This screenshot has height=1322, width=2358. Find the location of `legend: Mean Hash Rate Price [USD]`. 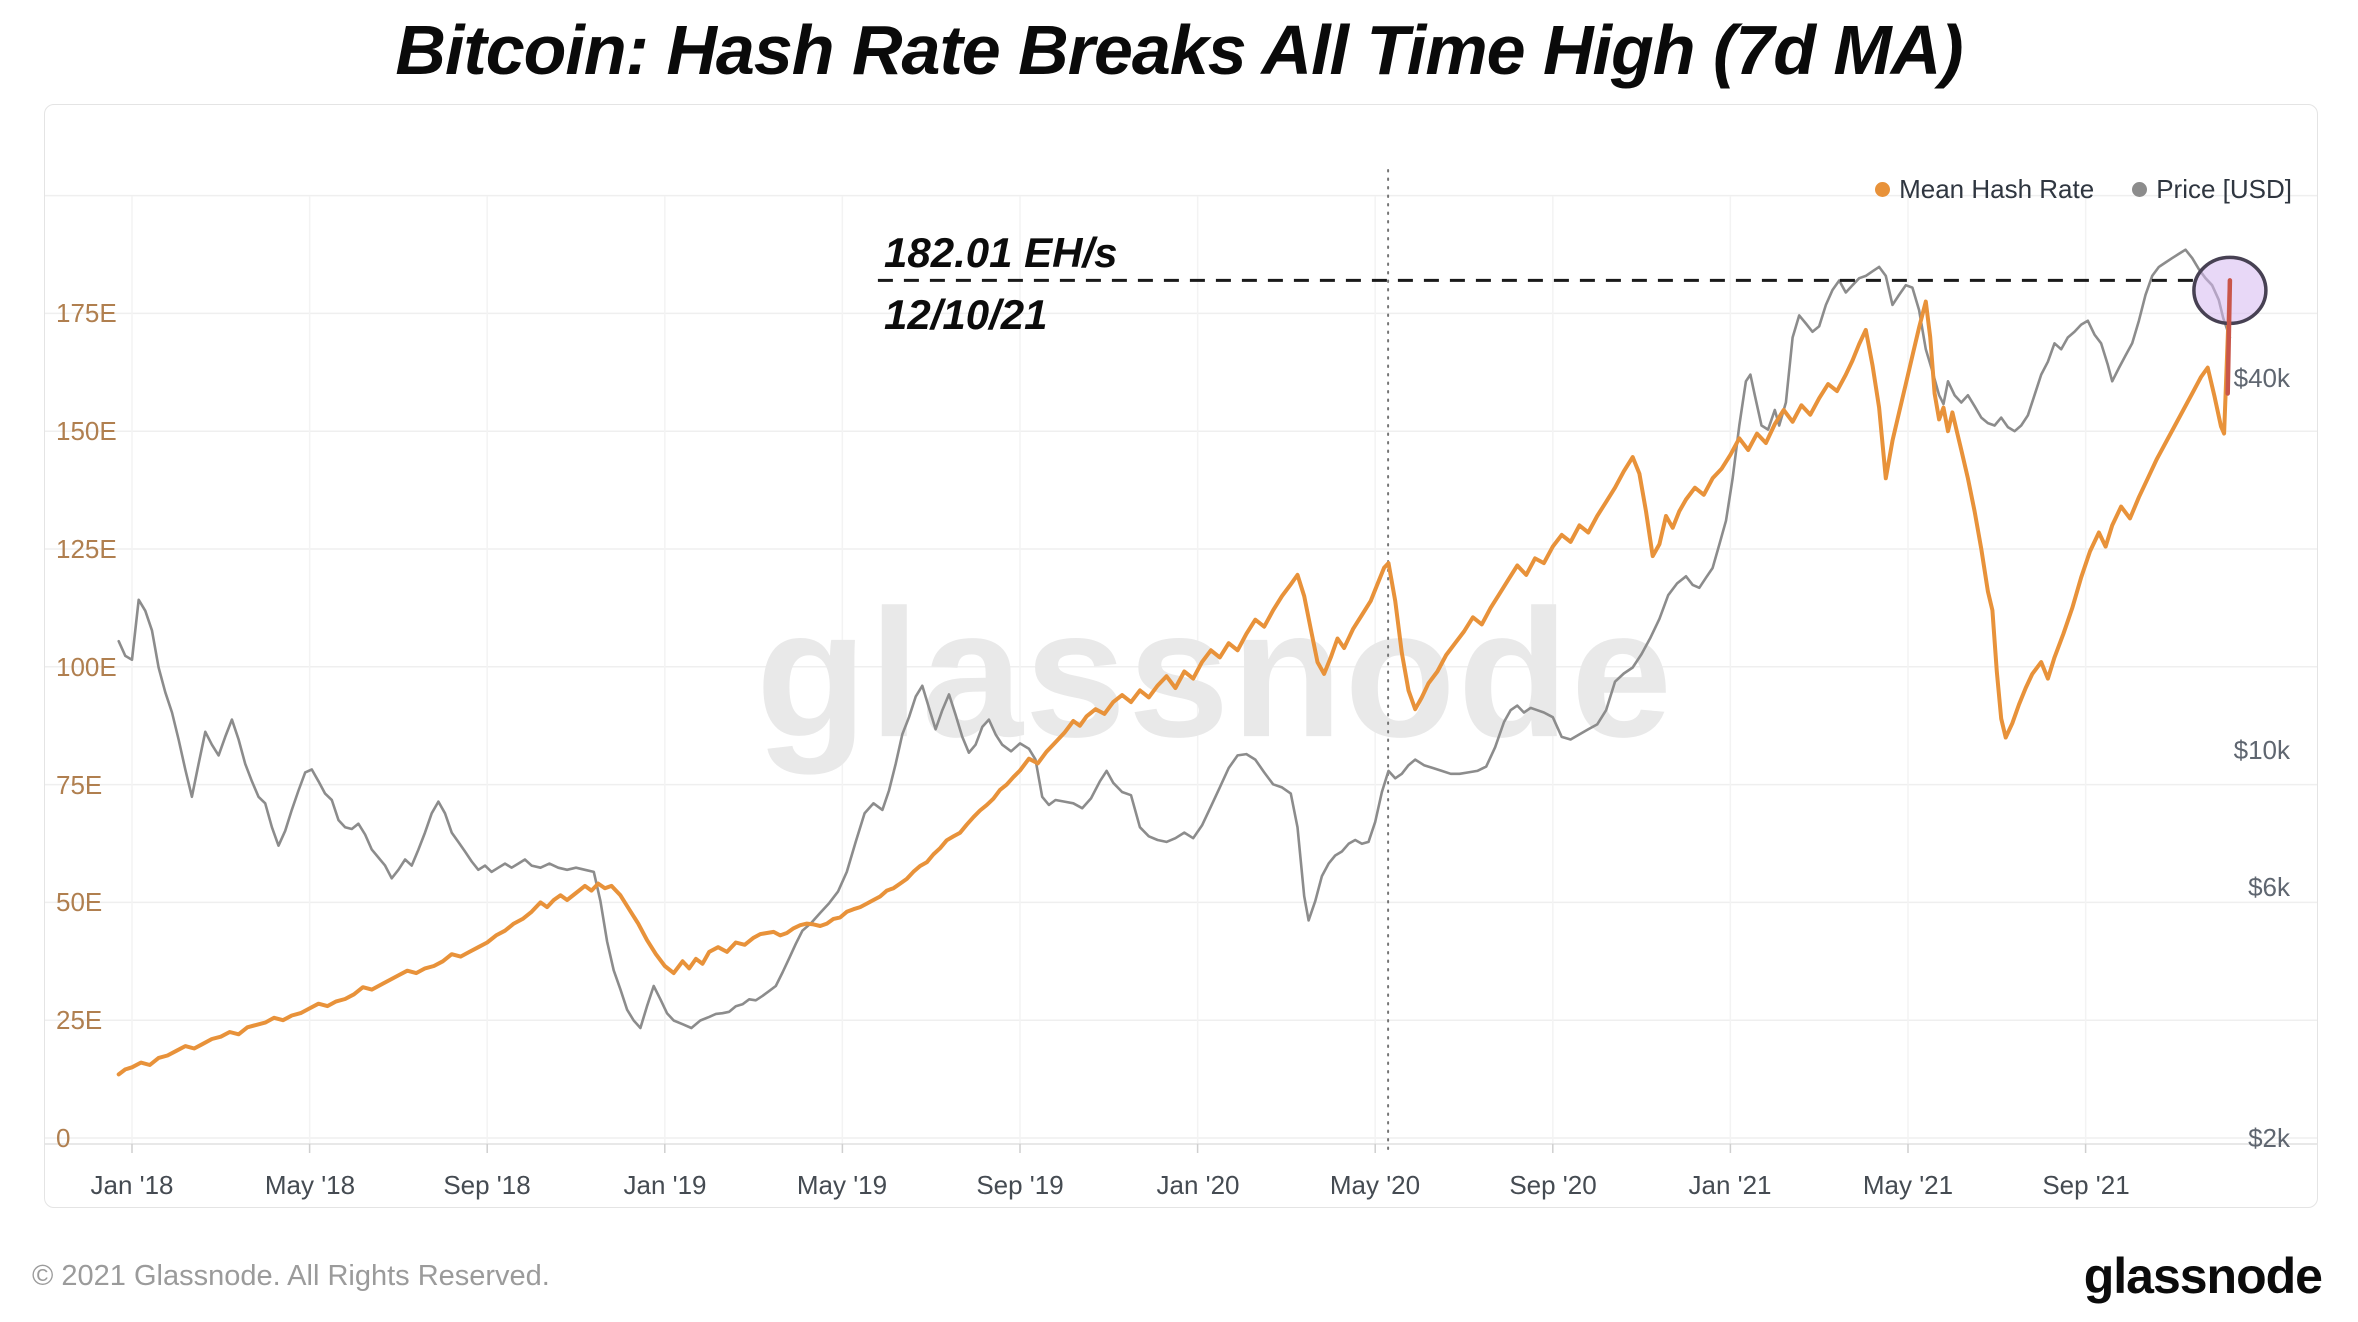

legend: Mean Hash Rate Price [USD] is located at coordinates (2083, 189).